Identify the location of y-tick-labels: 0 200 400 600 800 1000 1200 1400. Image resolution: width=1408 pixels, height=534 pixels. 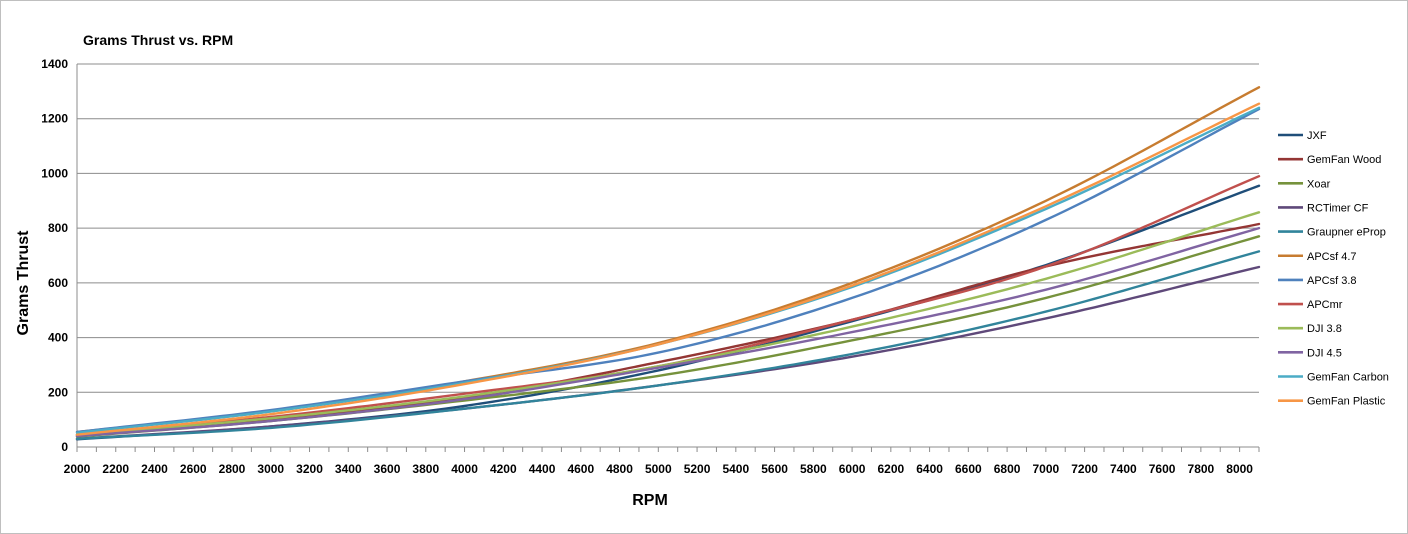
(54, 255).